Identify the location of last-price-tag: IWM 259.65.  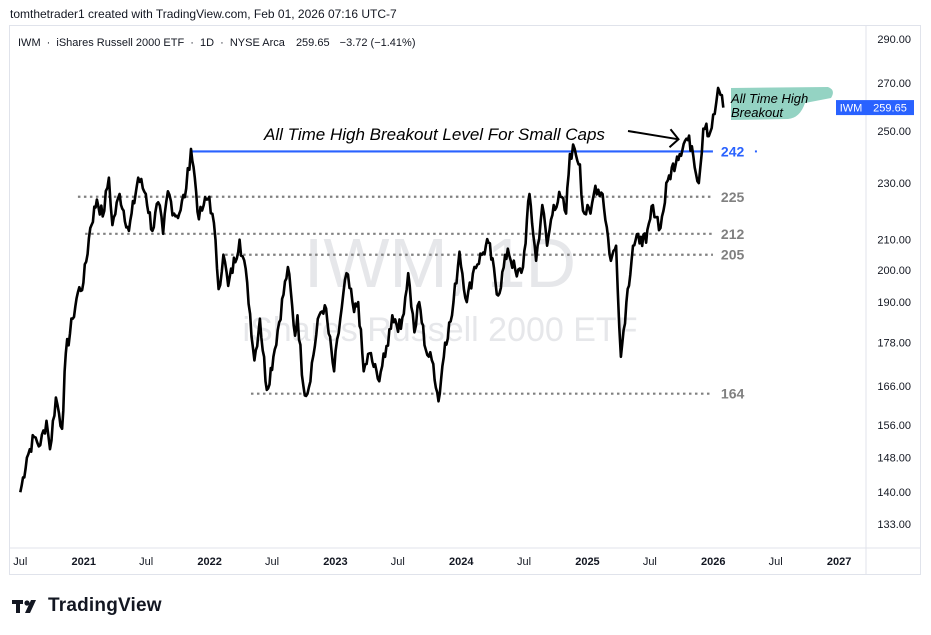
(875, 108).